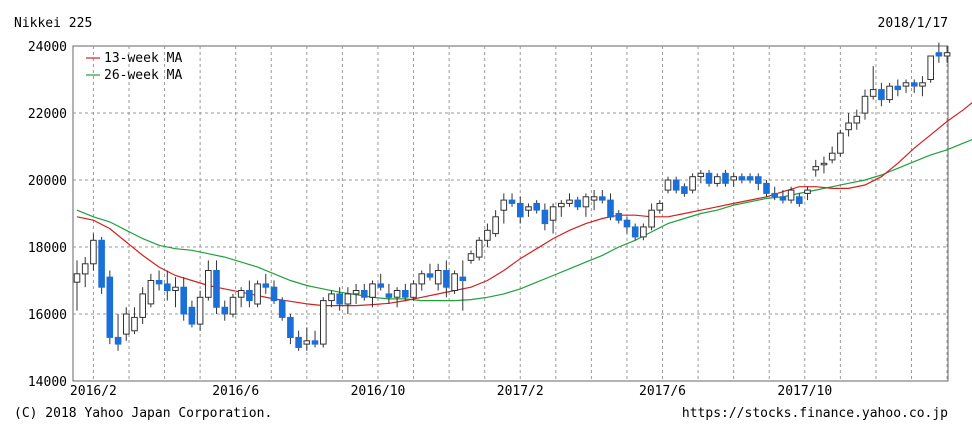  What do you see at coordinates (451, 391) in the screenshot?
I see `x-axis: 2016/2 2016/6 2016/10 2017/2 2017/6 2017/10` at bounding box center [451, 391].